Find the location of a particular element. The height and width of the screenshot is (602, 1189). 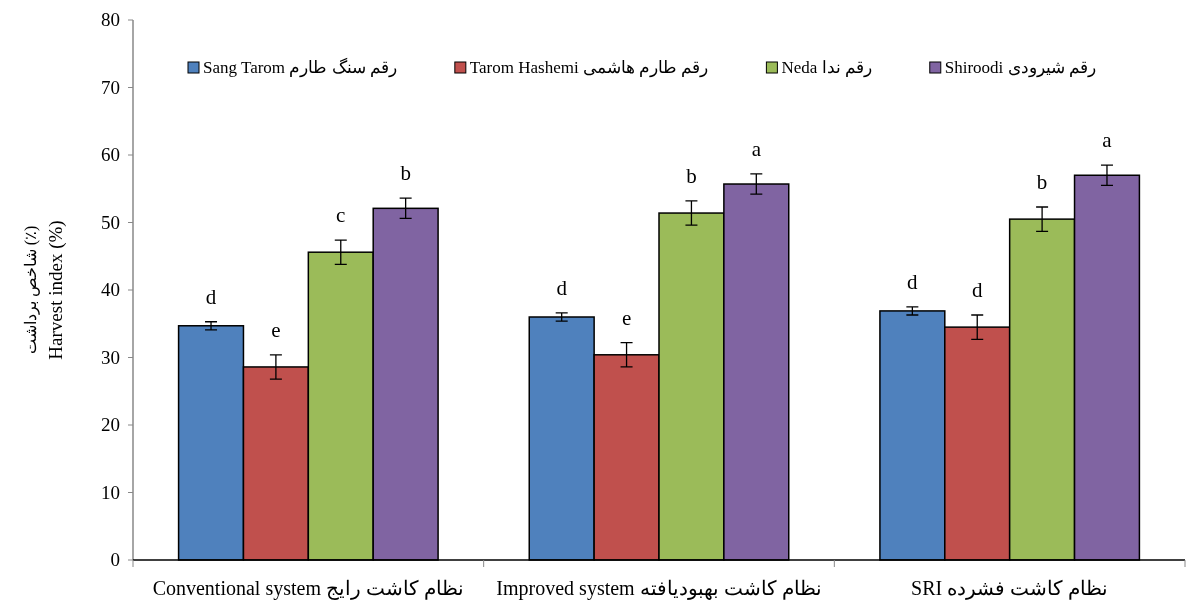

y-tick-label: 60 is located at coordinates (110, 154).